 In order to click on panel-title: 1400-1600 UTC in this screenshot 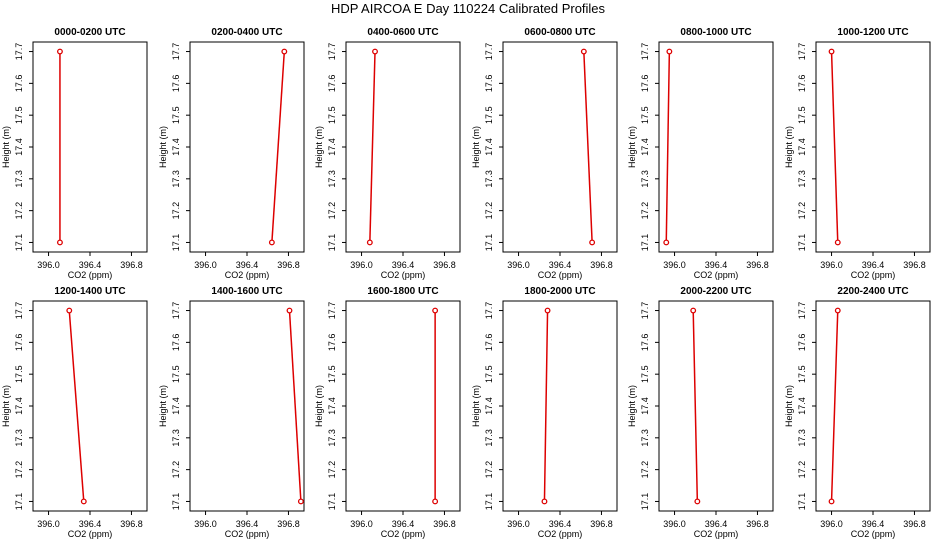, I will do `click(246, 291)`.